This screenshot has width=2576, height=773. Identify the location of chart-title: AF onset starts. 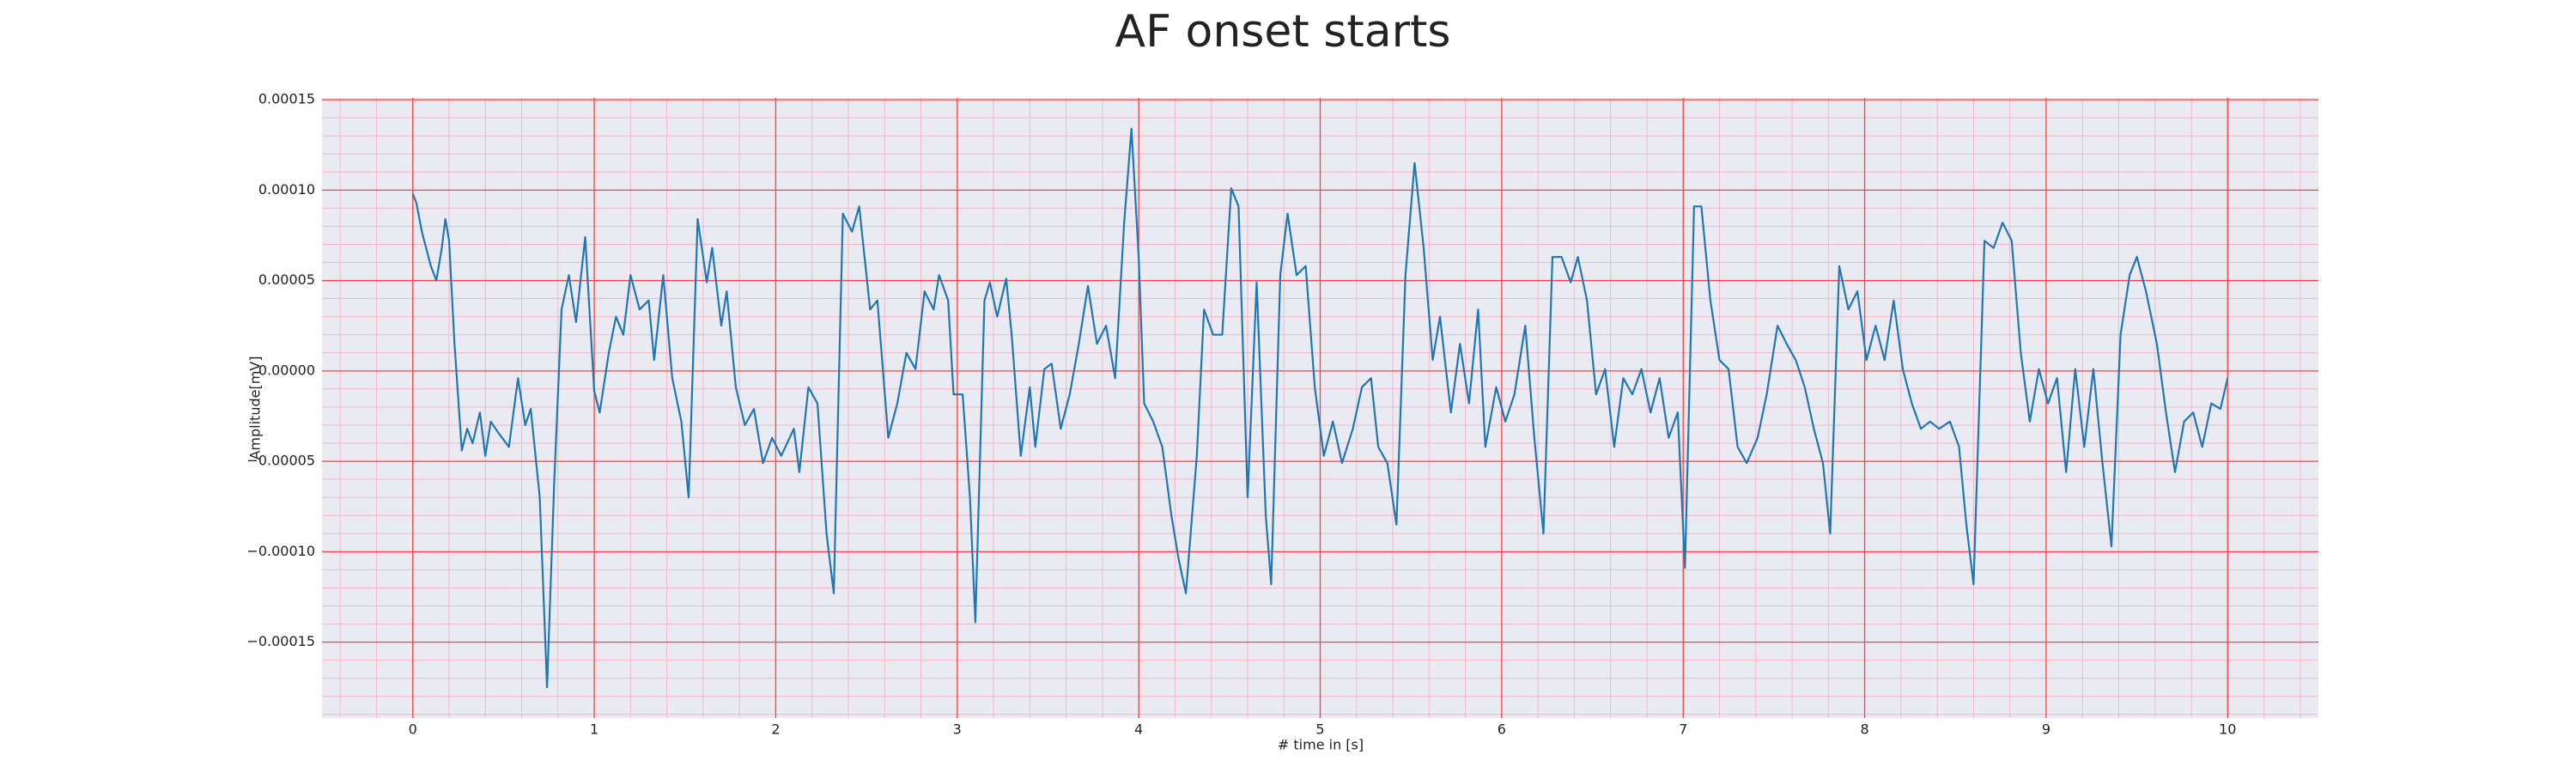
(1283, 32).